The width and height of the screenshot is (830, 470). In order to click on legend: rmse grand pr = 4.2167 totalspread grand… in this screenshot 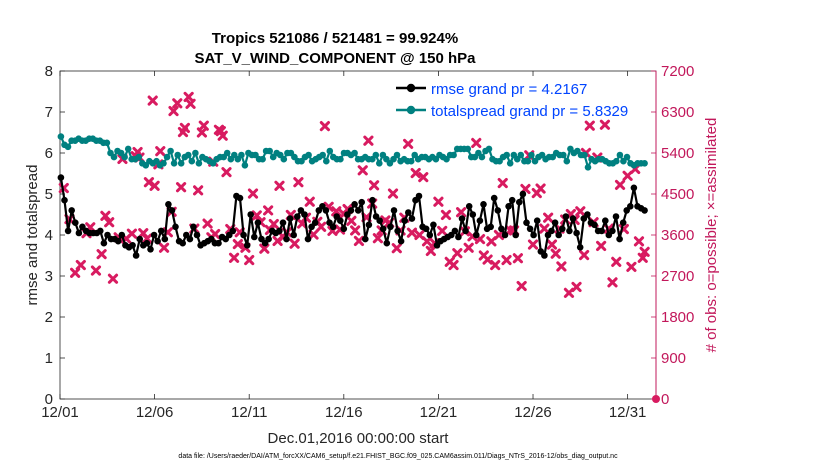, I will do `click(512, 100)`.